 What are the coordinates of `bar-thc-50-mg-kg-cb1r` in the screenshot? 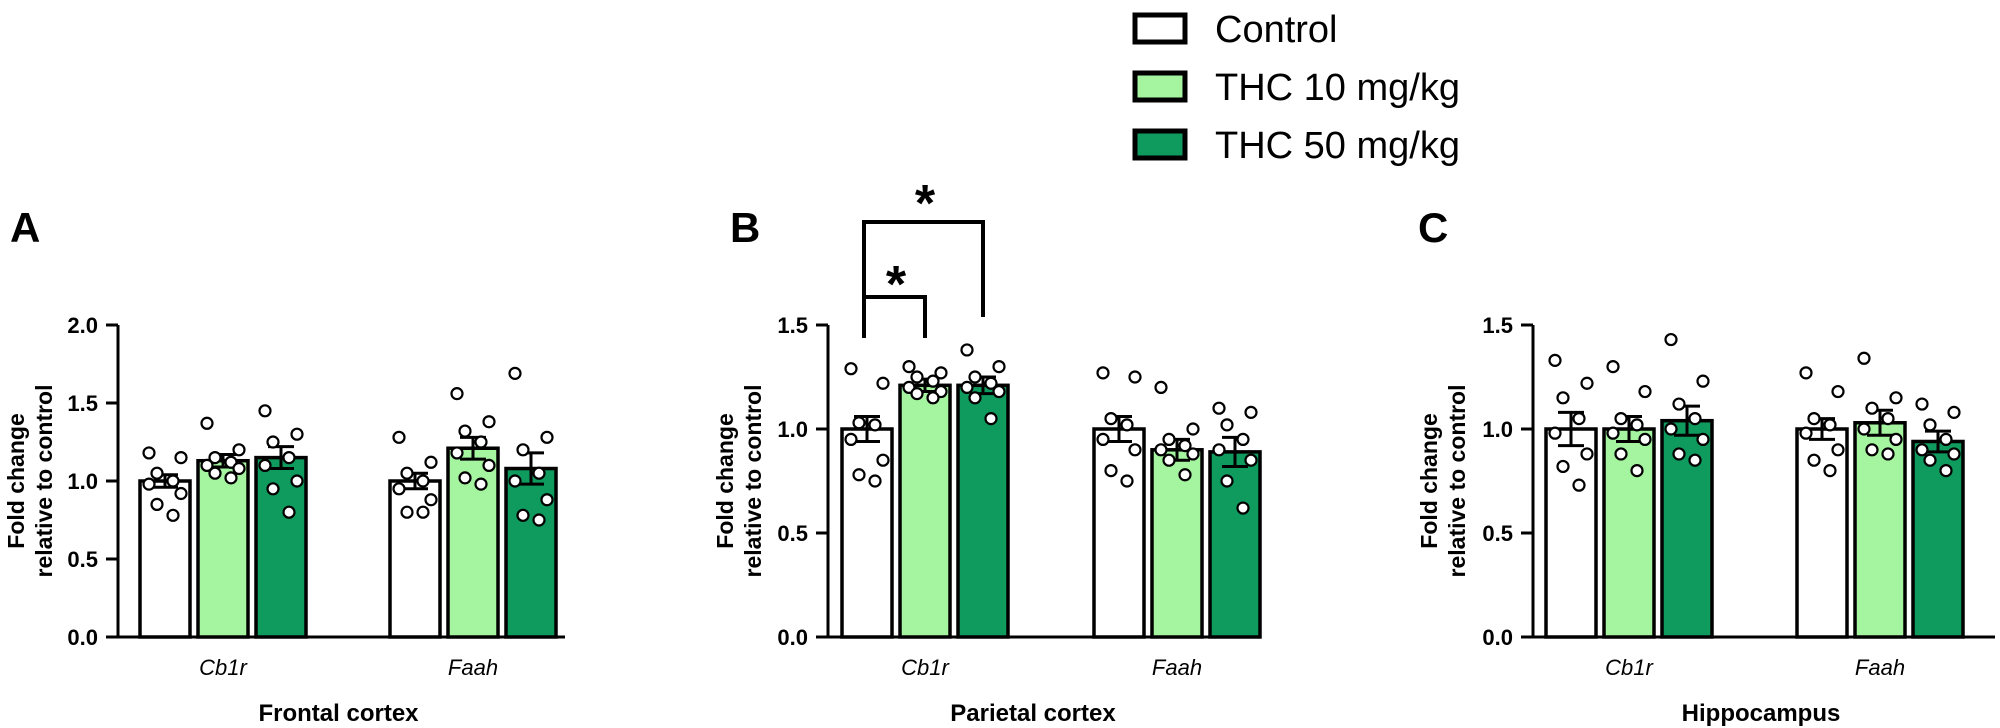 It's located at (1687, 528).